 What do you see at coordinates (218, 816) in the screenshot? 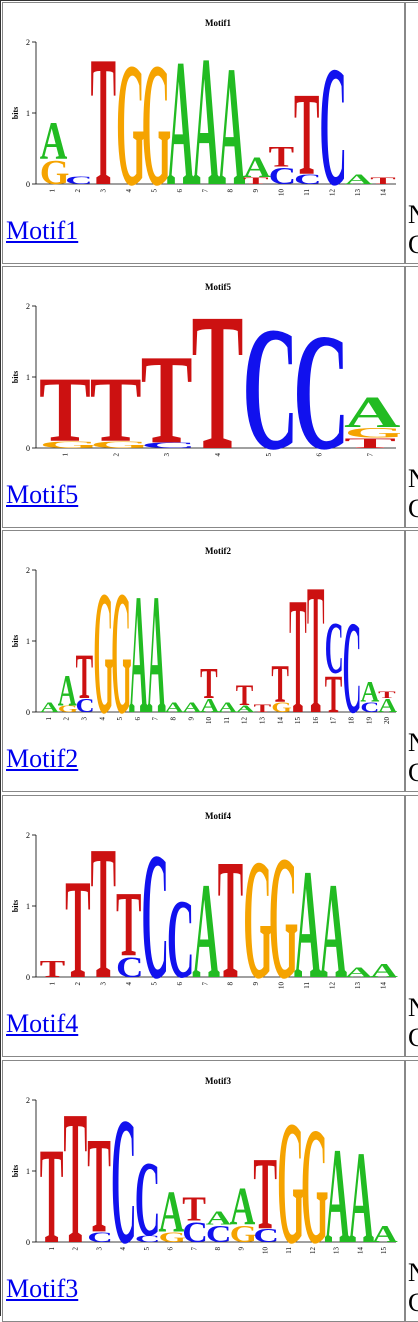
I see `logo-title: Motif4` at bounding box center [218, 816].